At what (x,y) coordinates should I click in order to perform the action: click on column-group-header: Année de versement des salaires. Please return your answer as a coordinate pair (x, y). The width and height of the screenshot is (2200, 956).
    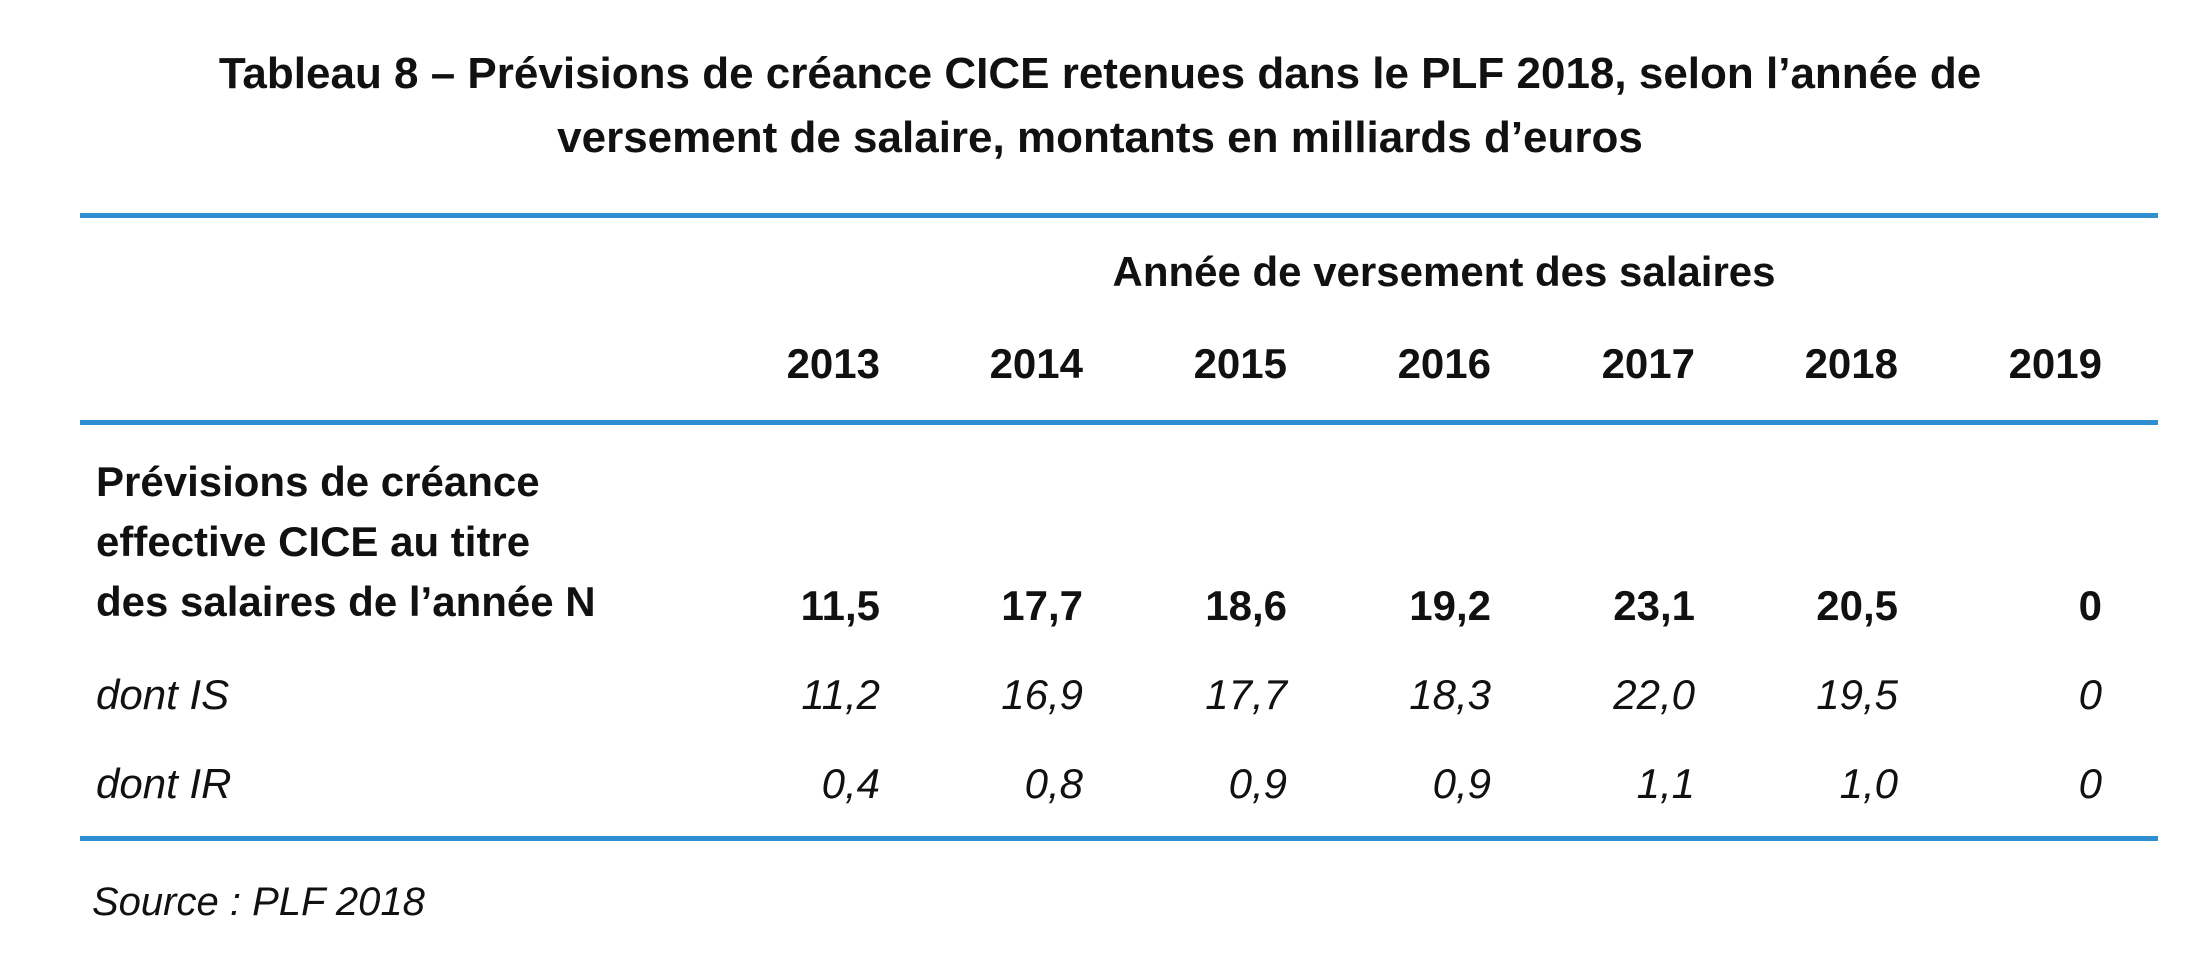
    Looking at the image, I should click on (1444, 271).